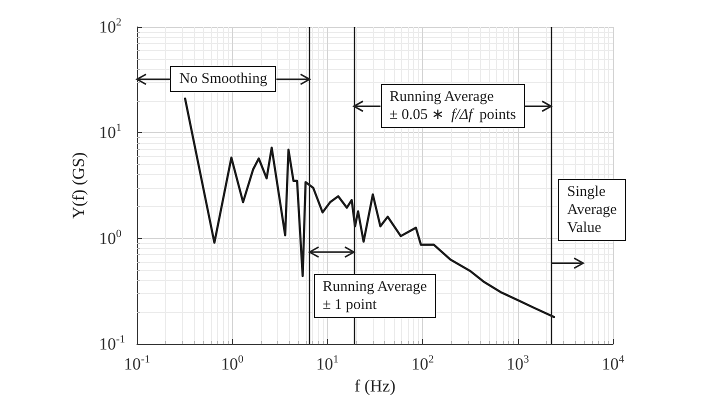  What do you see at coordinates (375, 386) in the screenshot?
I see `x-axis-title: f (Hz)` at bounding box center [375, 386].